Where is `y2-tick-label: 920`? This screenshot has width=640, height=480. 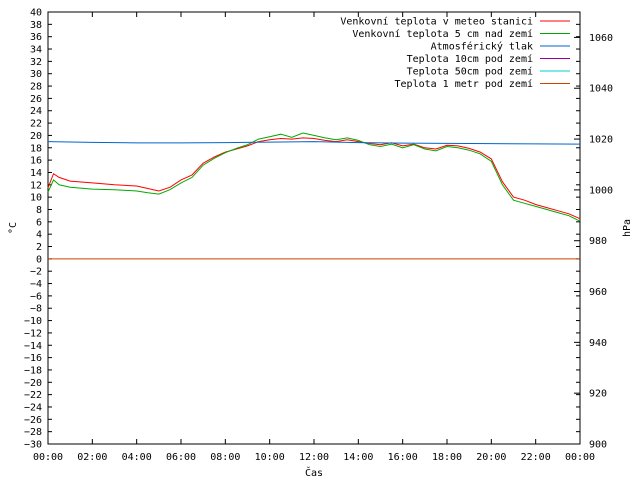
y2-tick-label: 920 is located at coordinates (598, 394).